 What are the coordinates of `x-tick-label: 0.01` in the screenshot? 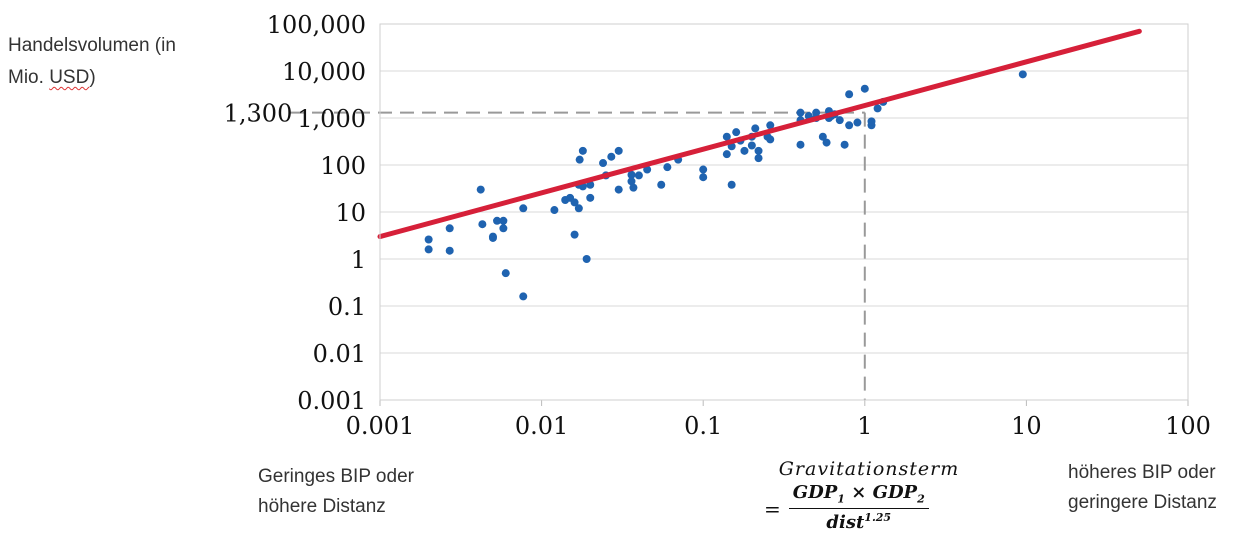 It's located at (541, 426).